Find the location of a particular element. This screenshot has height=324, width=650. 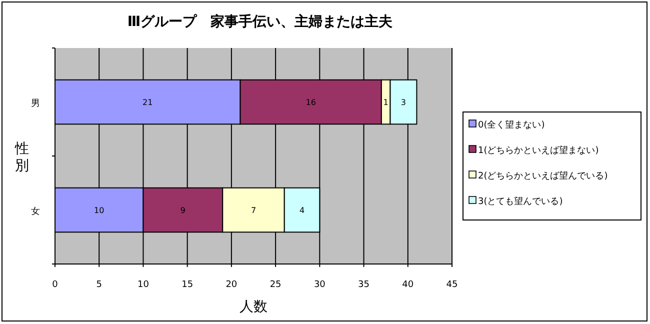

legend-label: 1(どちらかといえば望まない) is located at coordinates (538, 150).